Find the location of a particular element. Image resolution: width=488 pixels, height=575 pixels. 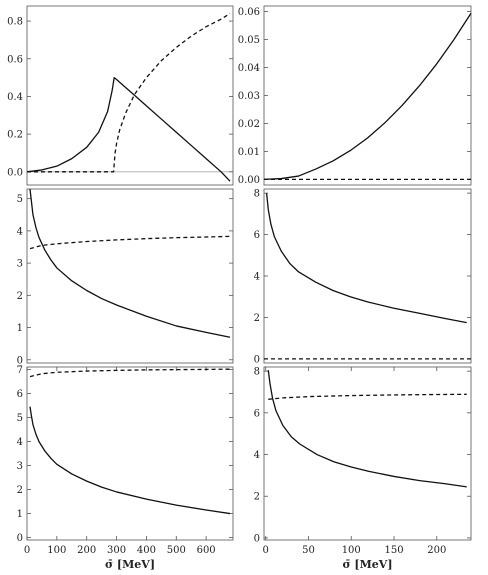

y-tick-label: 0.4 is located at coordinates (15, 97).